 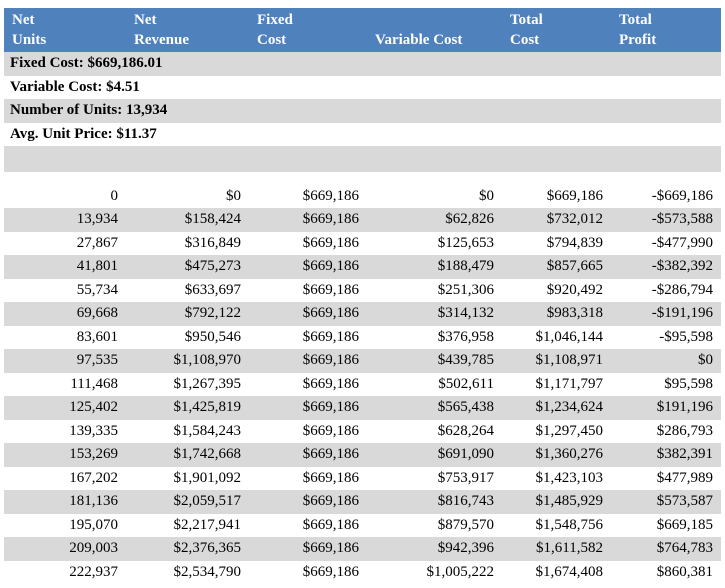 What do you see at coordinates (362, 178) in the screenshot?
I see `spacer-row` at bounding box center [362, 178].